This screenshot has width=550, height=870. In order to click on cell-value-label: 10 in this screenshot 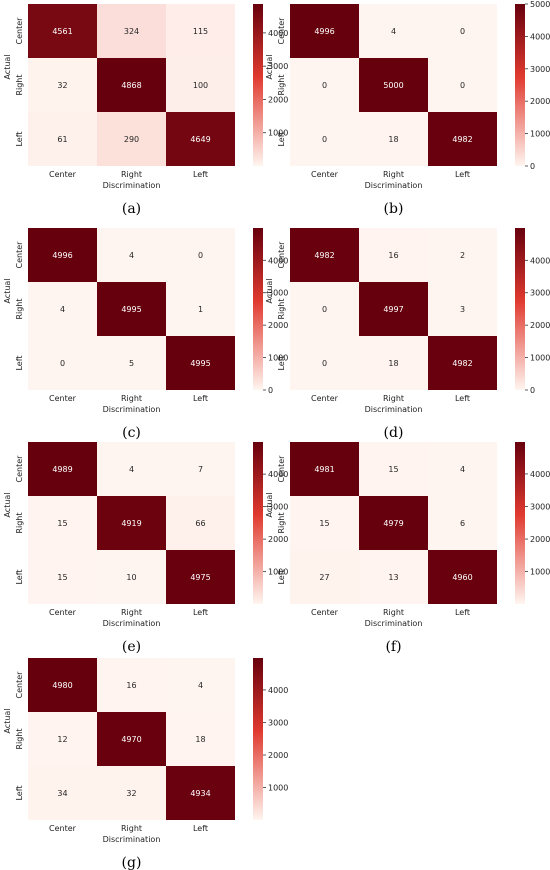, I will do `click(131, 577)`.